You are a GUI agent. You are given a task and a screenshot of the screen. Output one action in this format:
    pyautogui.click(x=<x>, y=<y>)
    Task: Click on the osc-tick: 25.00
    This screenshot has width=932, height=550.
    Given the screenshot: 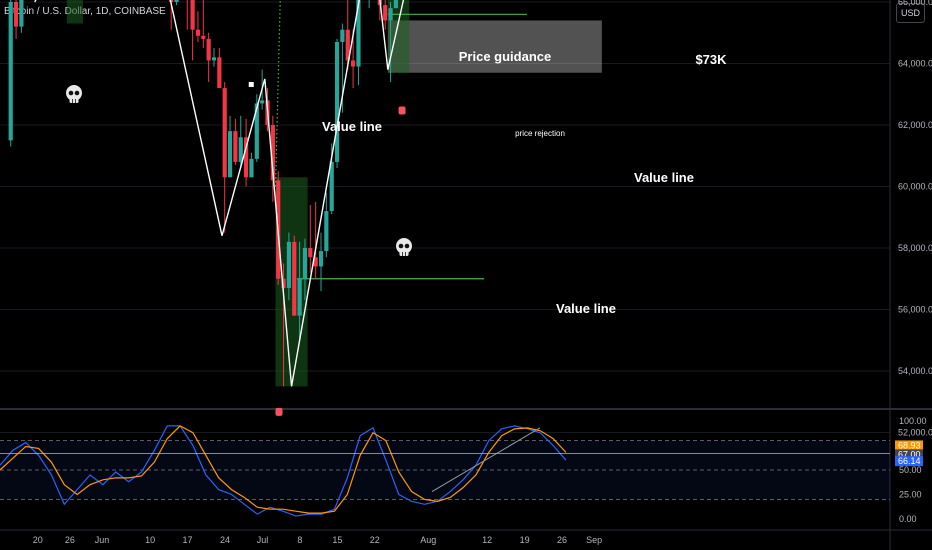 What is the action you would take?
    pyautogui.click(x=910, y=495)
    